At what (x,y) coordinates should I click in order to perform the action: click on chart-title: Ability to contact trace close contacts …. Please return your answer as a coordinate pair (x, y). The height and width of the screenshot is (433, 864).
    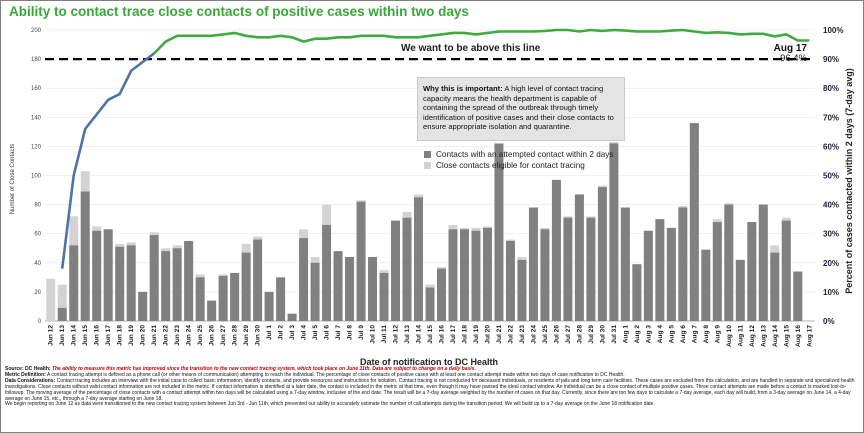
    Looking at the image, I should click on (239, 11).